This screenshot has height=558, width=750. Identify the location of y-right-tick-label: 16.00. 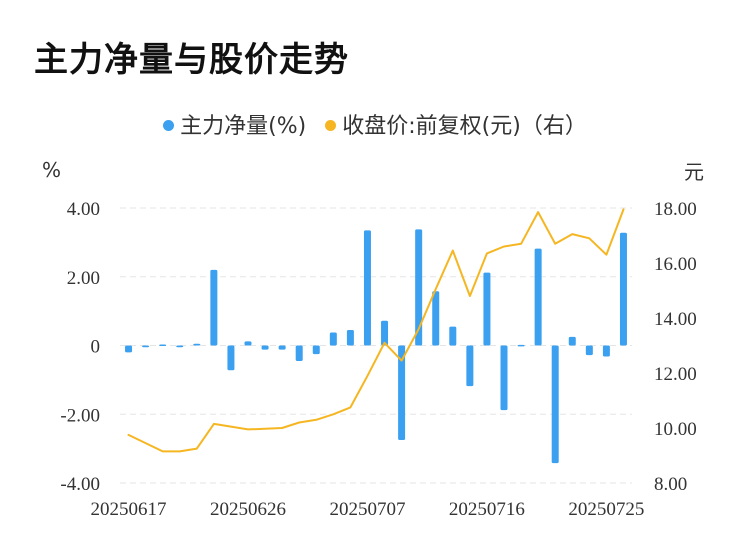
(675, 264).